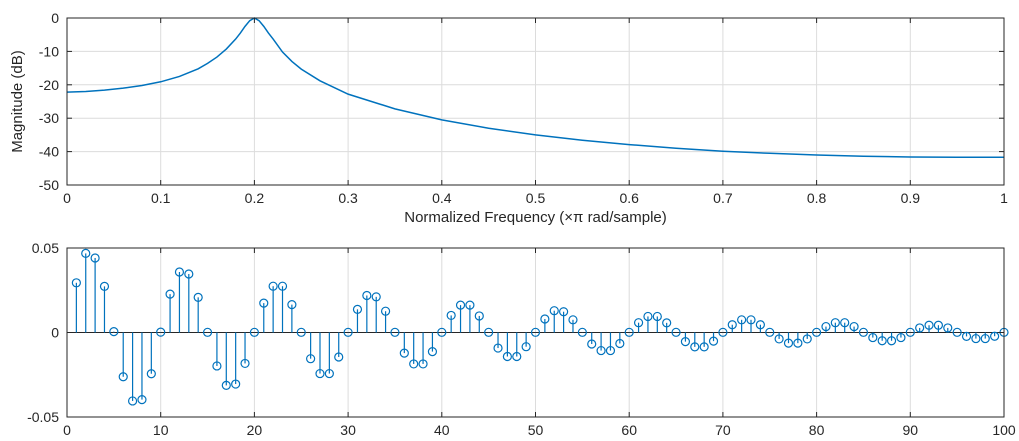  I want to click on y-tick-label: -30, so click(49, 118).